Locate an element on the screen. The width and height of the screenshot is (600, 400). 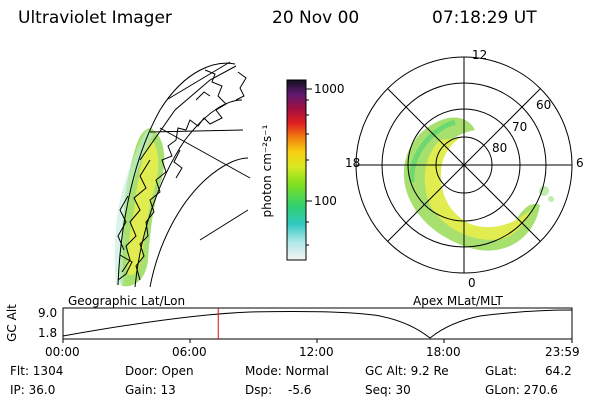
colorbar is located at coordinates (296, 170).